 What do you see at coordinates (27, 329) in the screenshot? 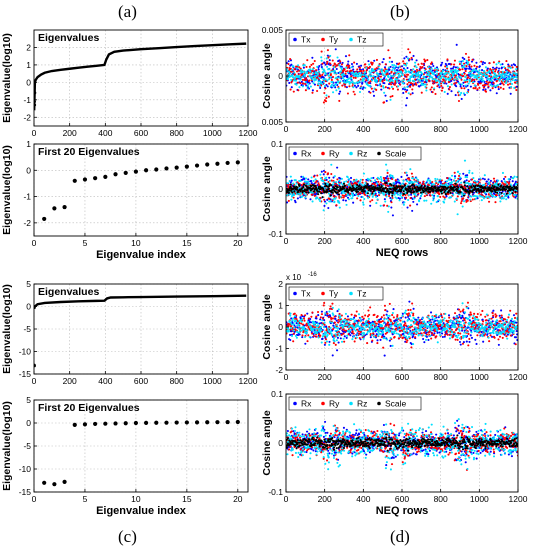
I see `y-tick-label: -5` at bounding box center [27, 329].